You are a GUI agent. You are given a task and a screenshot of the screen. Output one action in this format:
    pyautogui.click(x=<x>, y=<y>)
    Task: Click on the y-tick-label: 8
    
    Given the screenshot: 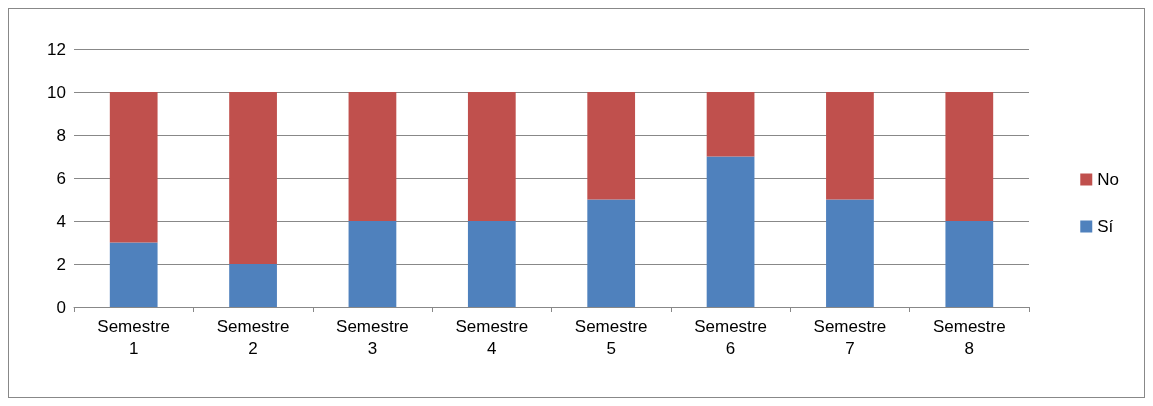 What is the action you would take?
    pyautogui.click(x=61, y=135)
    